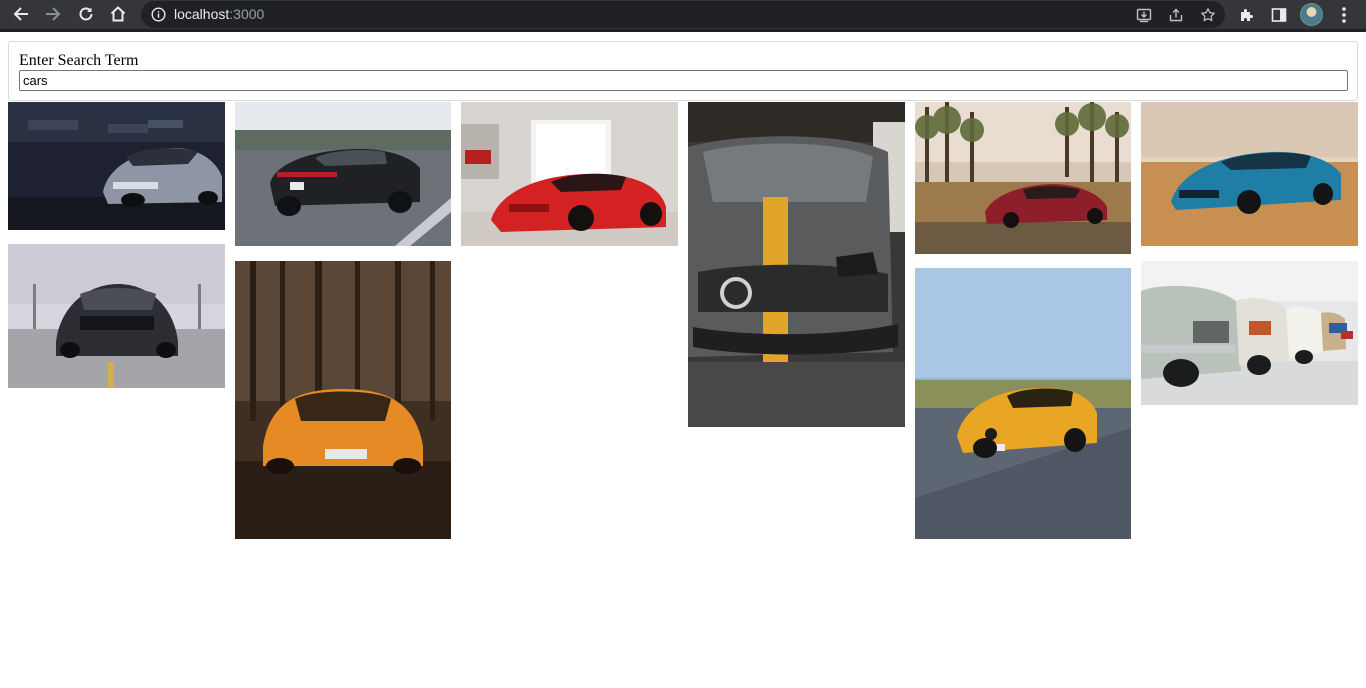  I want to click on url-text: localhost:3000, so click(219, 14).